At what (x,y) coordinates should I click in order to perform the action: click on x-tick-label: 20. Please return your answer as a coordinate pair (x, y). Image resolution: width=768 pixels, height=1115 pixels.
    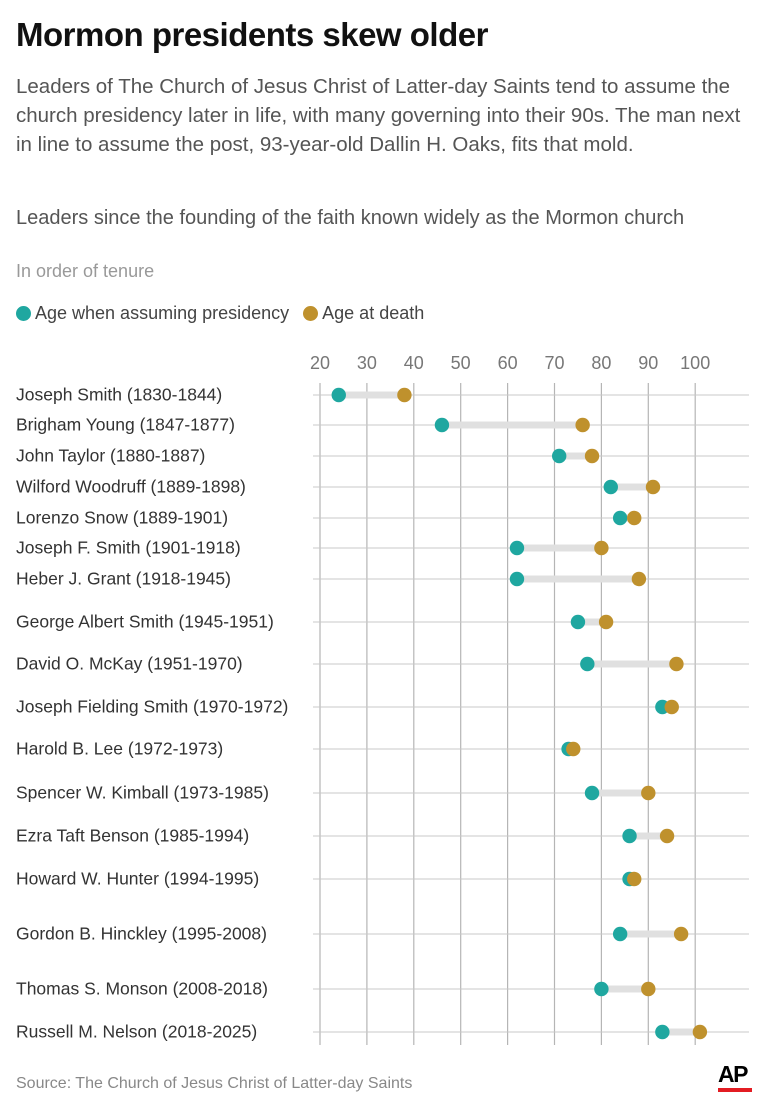
    Looking at the image, I should click on (320, 363).